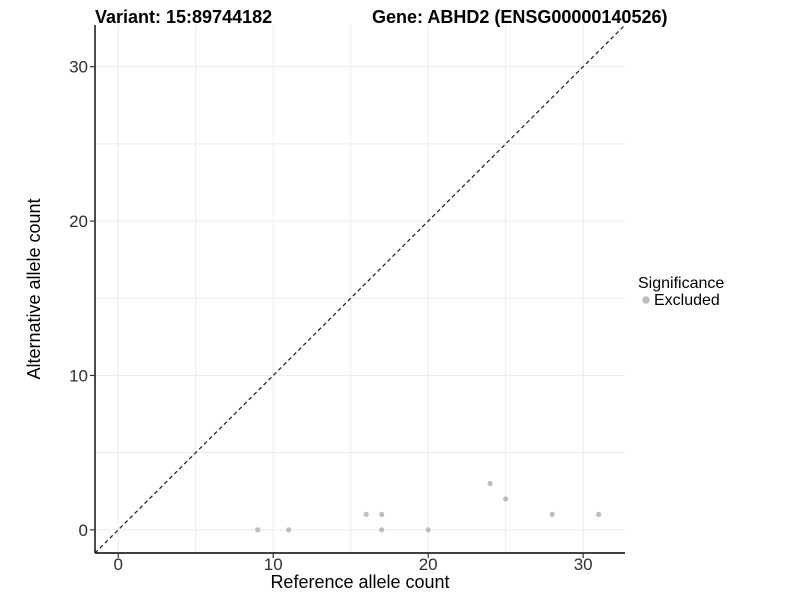 This screenshot has width=800, height=600. What do you see at coordinates (646, 300) in the screenshot?
I see `legend-key-dot-icon` at bounding box center [646, 300].